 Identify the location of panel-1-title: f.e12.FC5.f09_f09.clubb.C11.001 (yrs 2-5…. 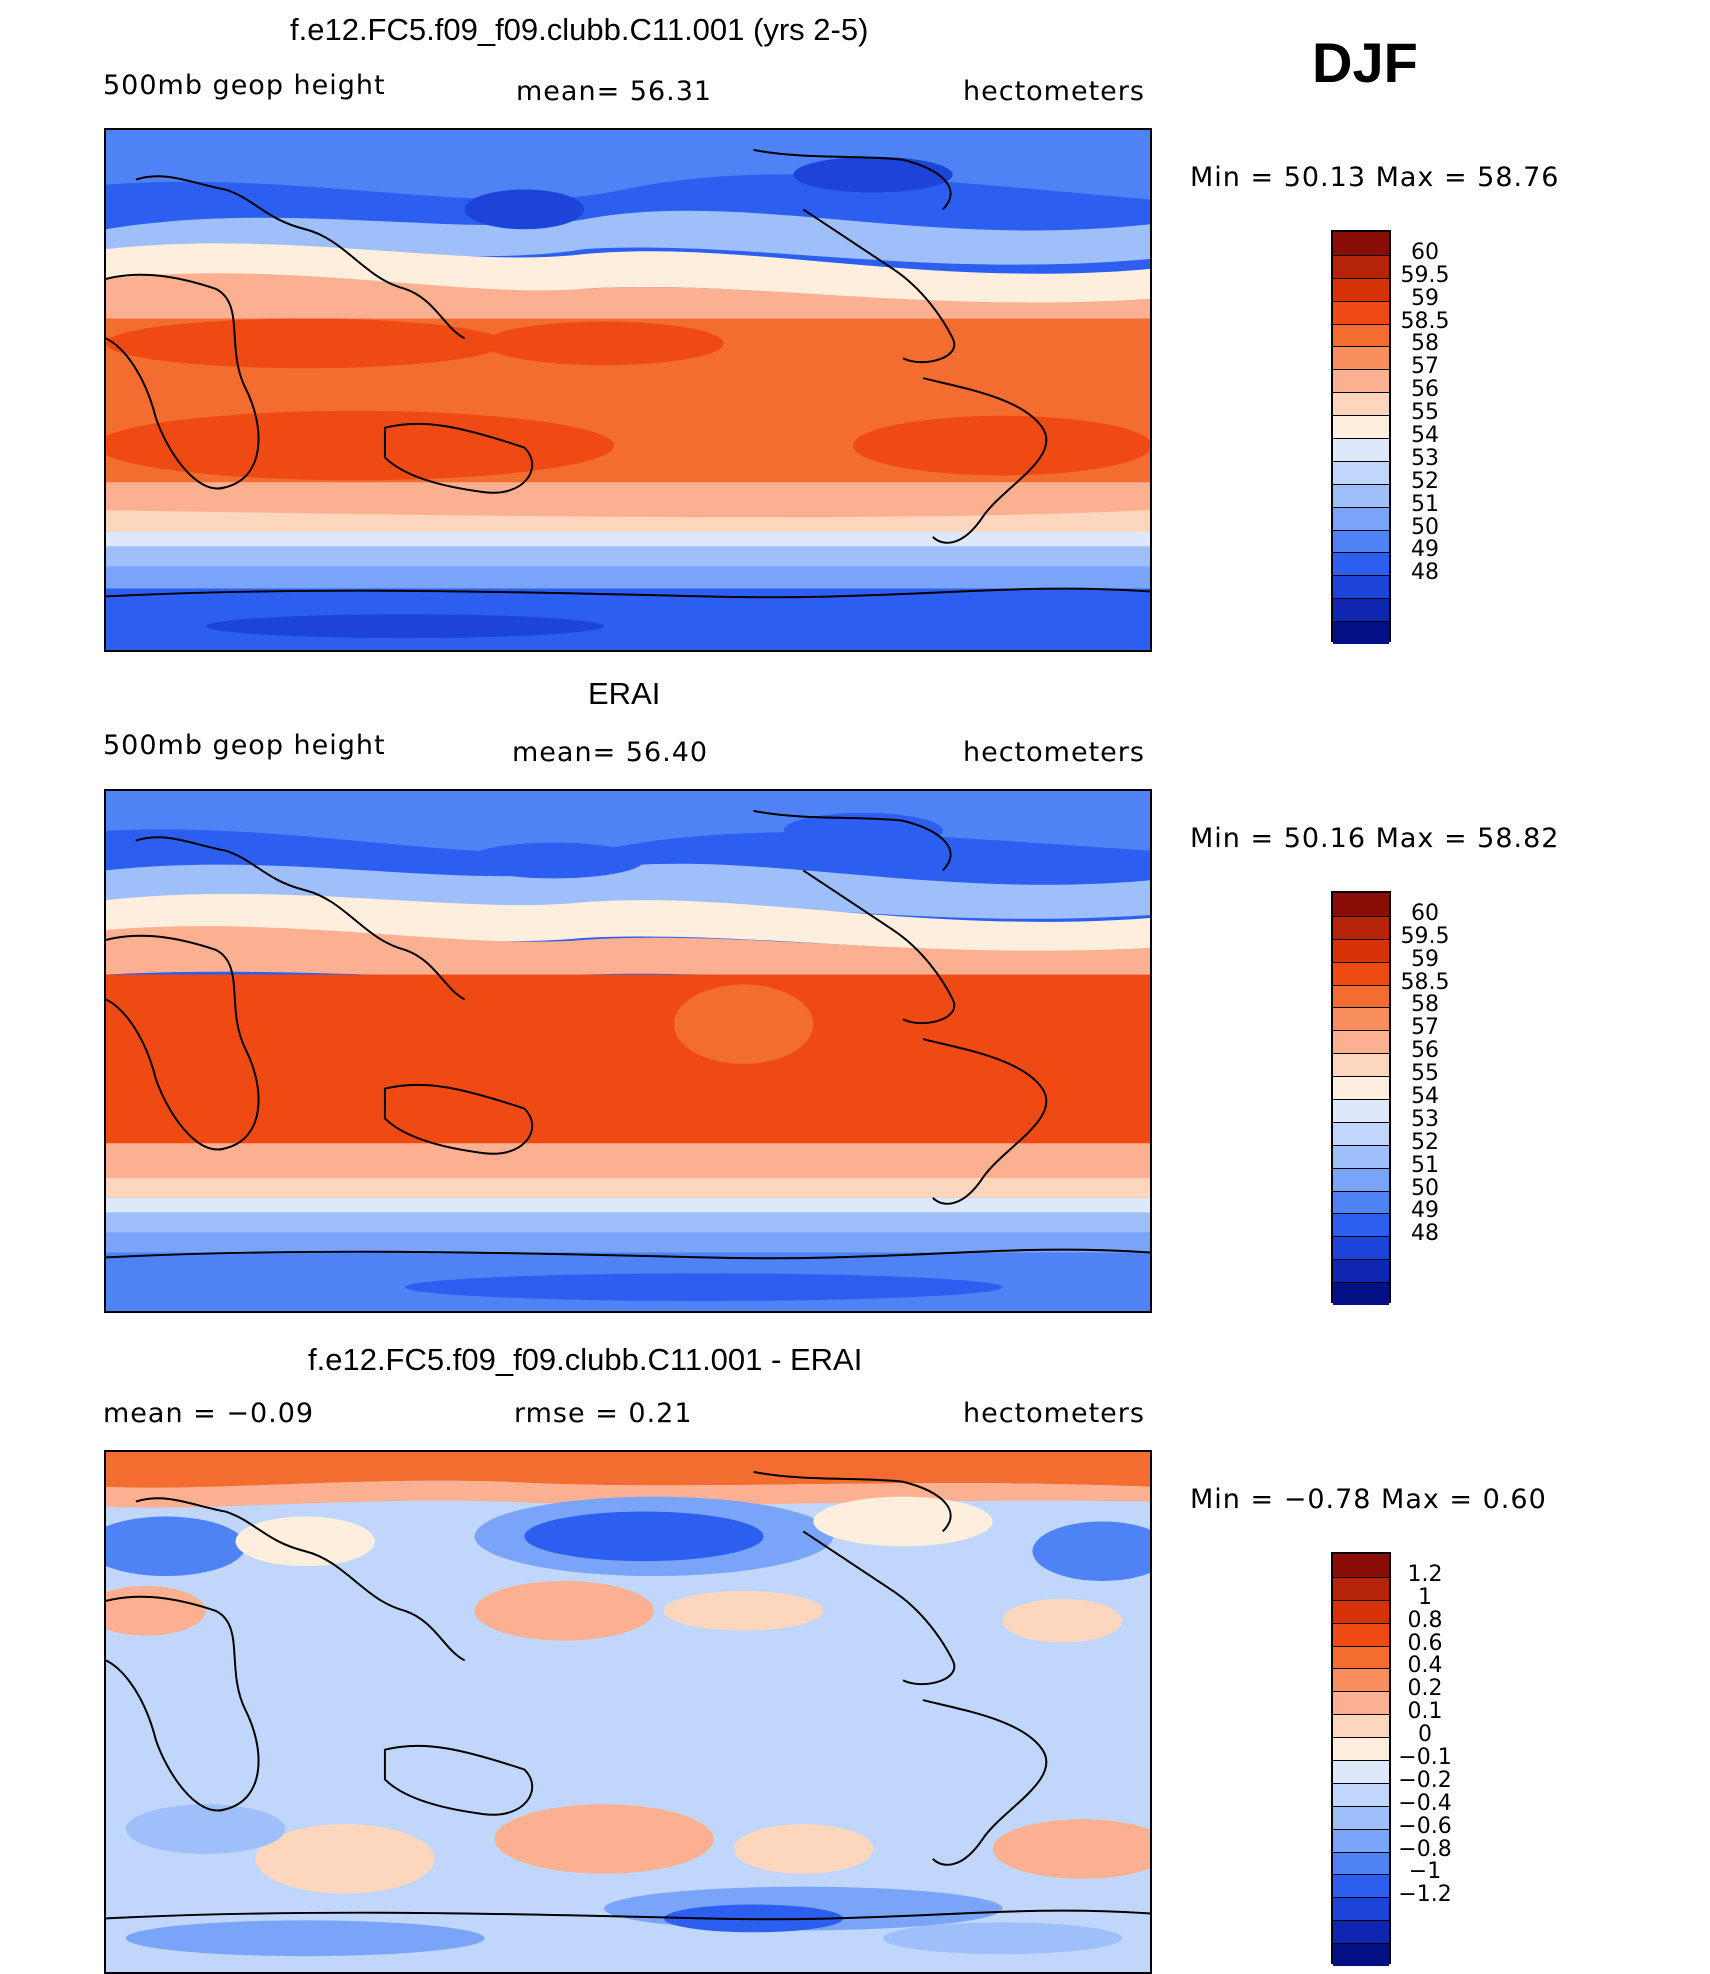
(579, 29).